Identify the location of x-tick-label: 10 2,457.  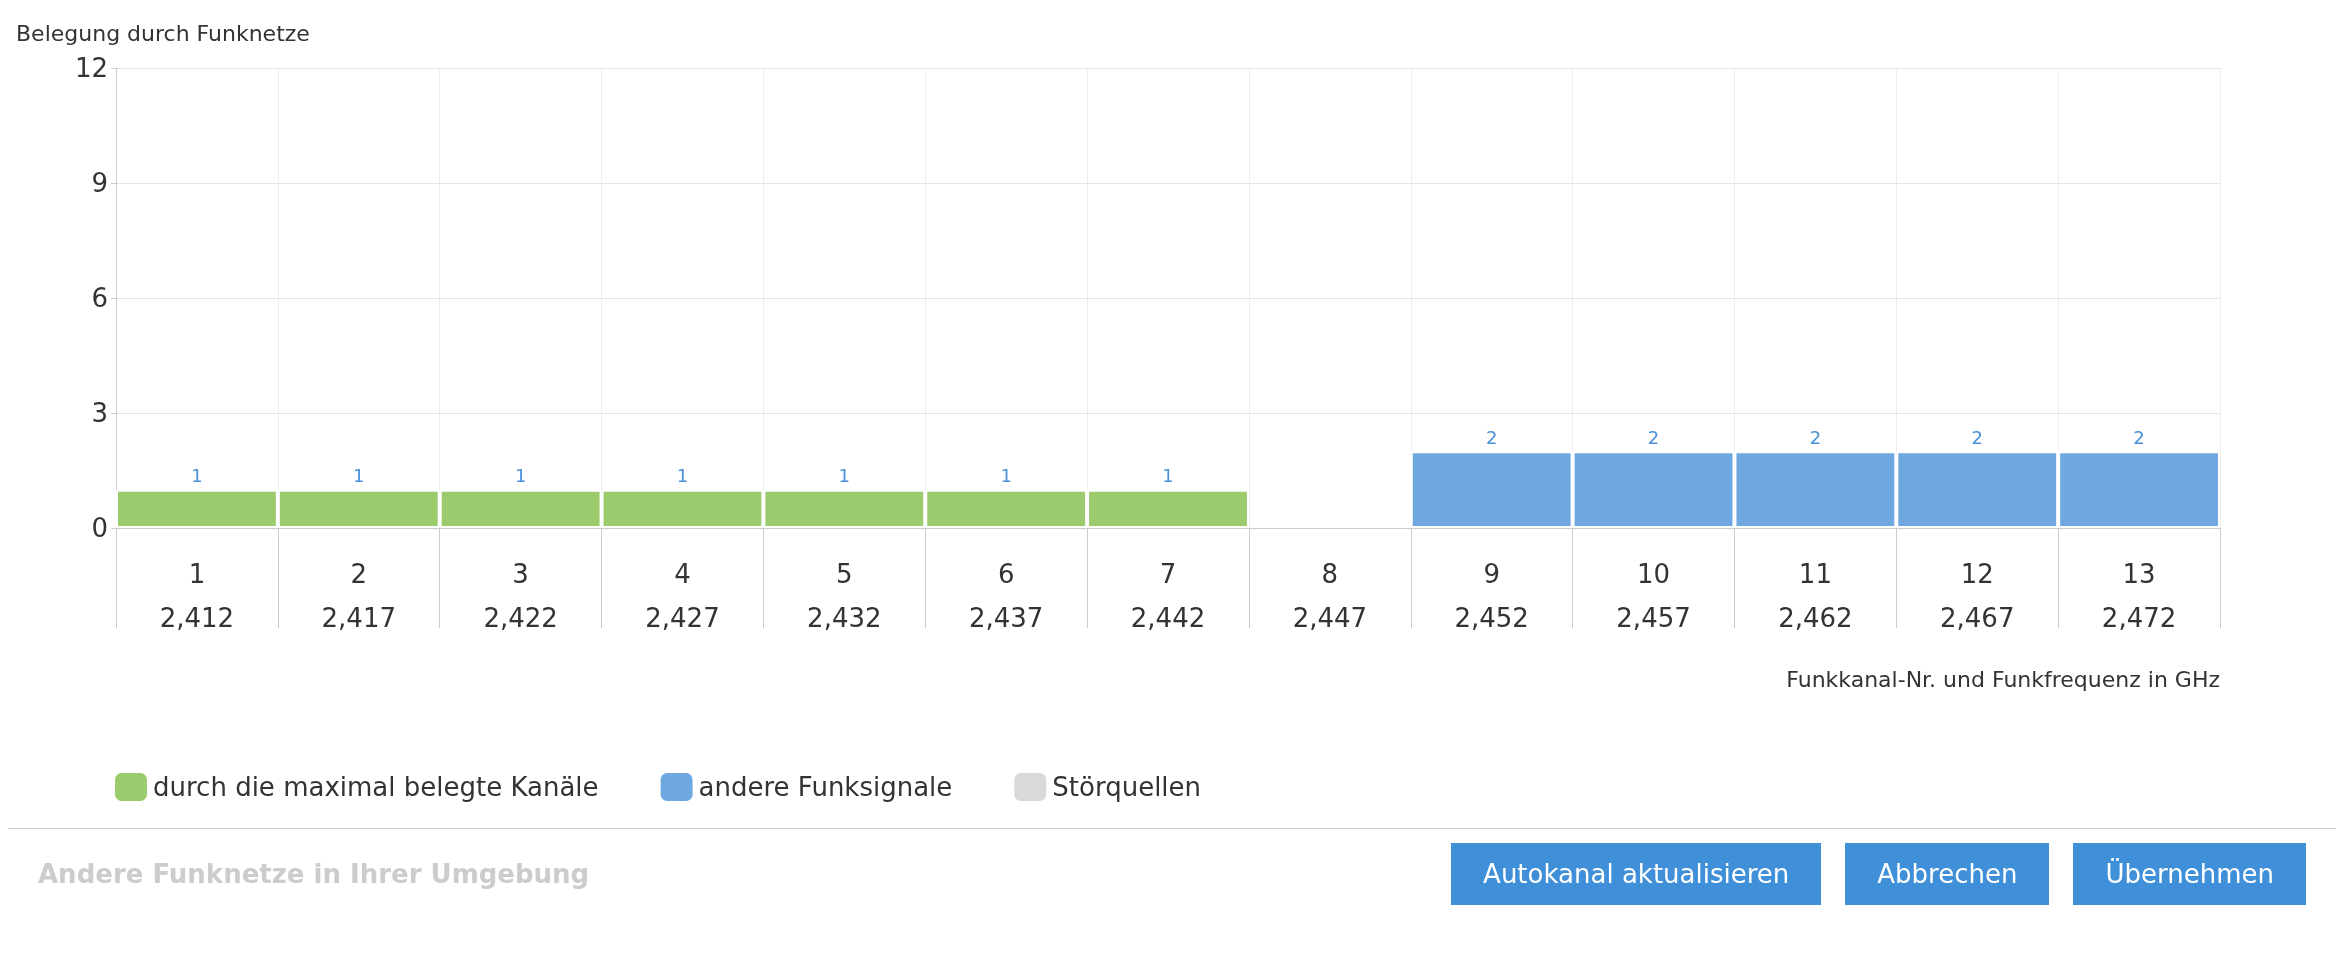
(1653, 596).